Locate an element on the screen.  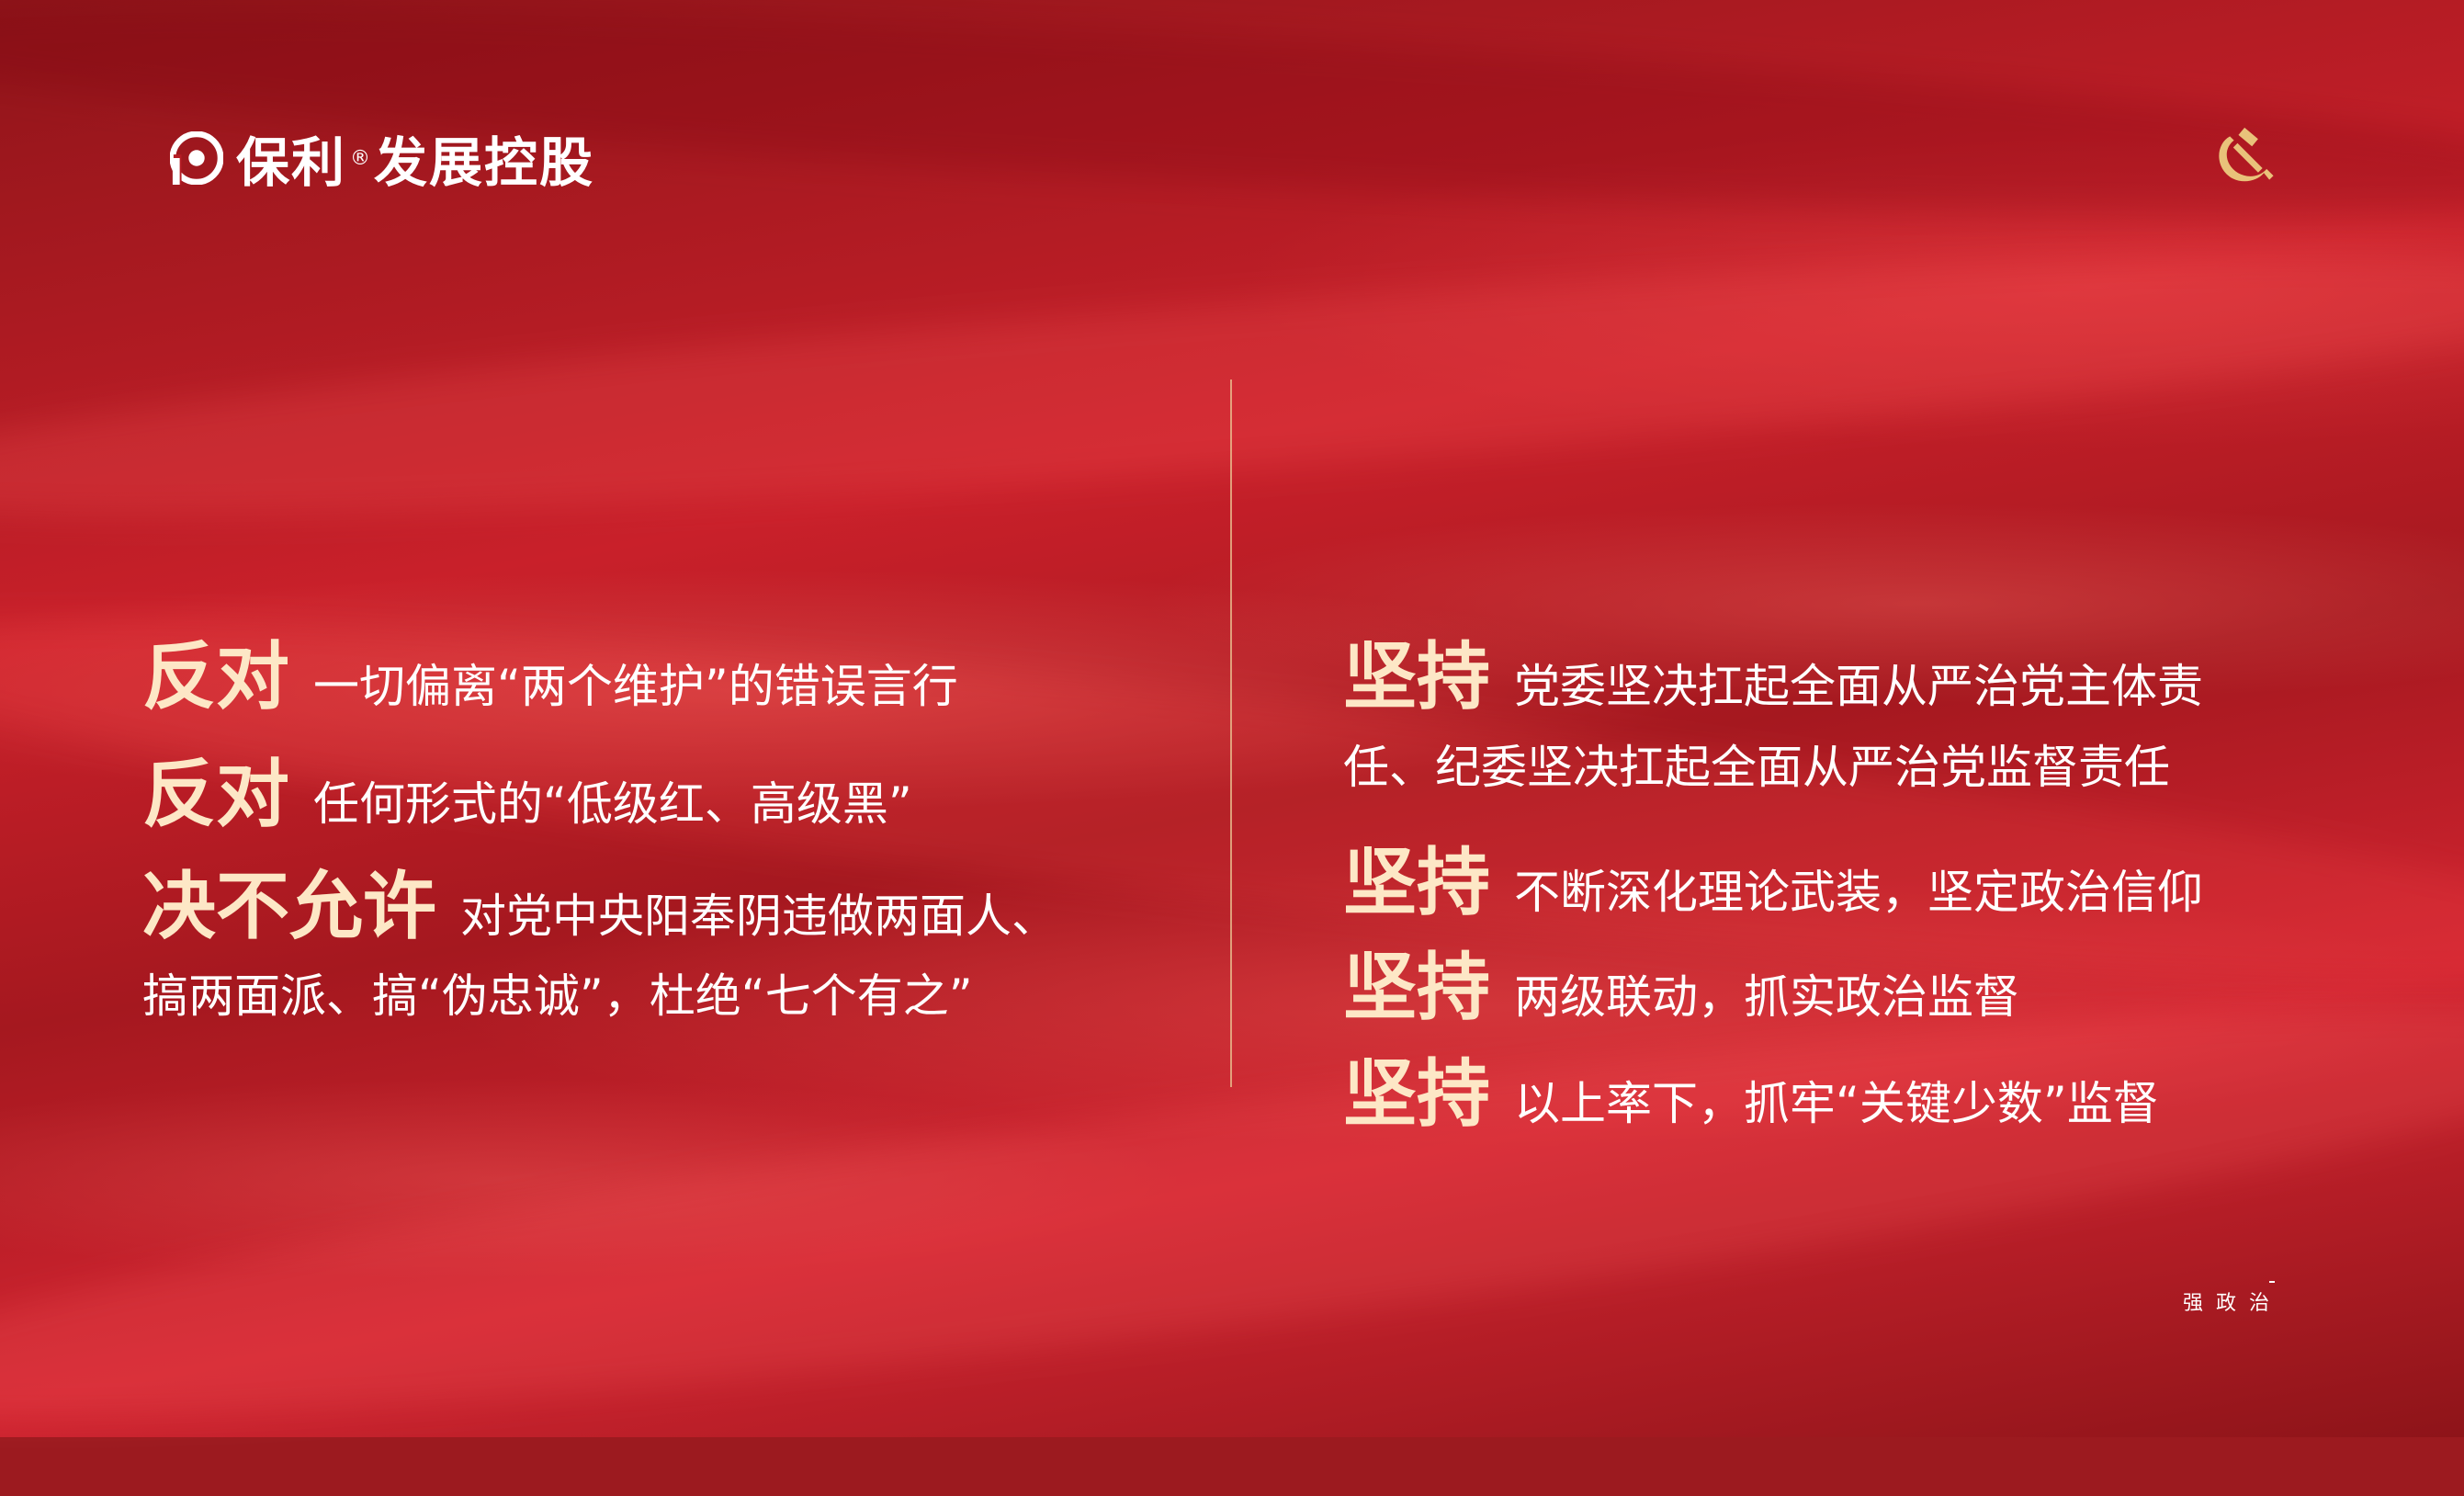
left-item-1: 反对 一切偏离“两个维护”的错误言行 is located at coordinates (550, 671).